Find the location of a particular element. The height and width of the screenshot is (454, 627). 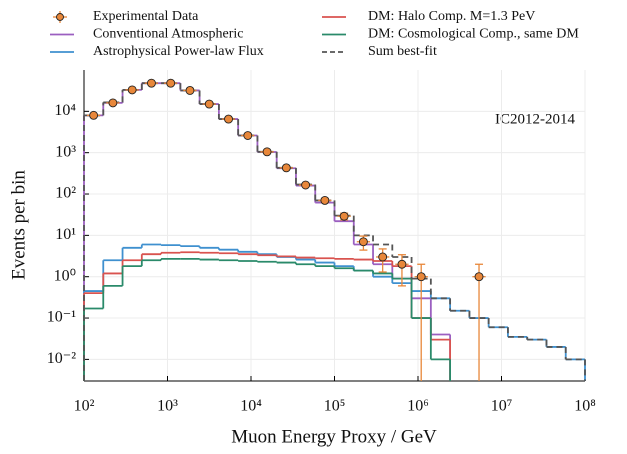

x-tick-label: 10³ is located at coordinates (167, 406).